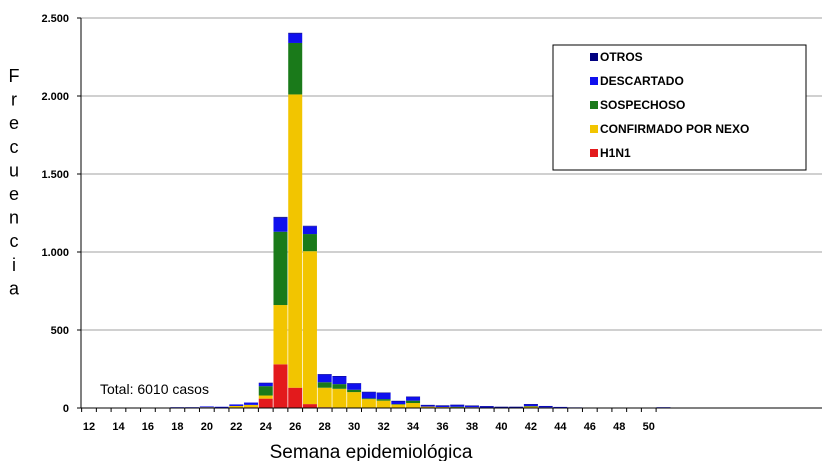 The width and height of the screenshot is (822, 461). Describe the element at coordinates (55, 19) in the screenshot. I see `y-tick-label: 2.500` at that location.